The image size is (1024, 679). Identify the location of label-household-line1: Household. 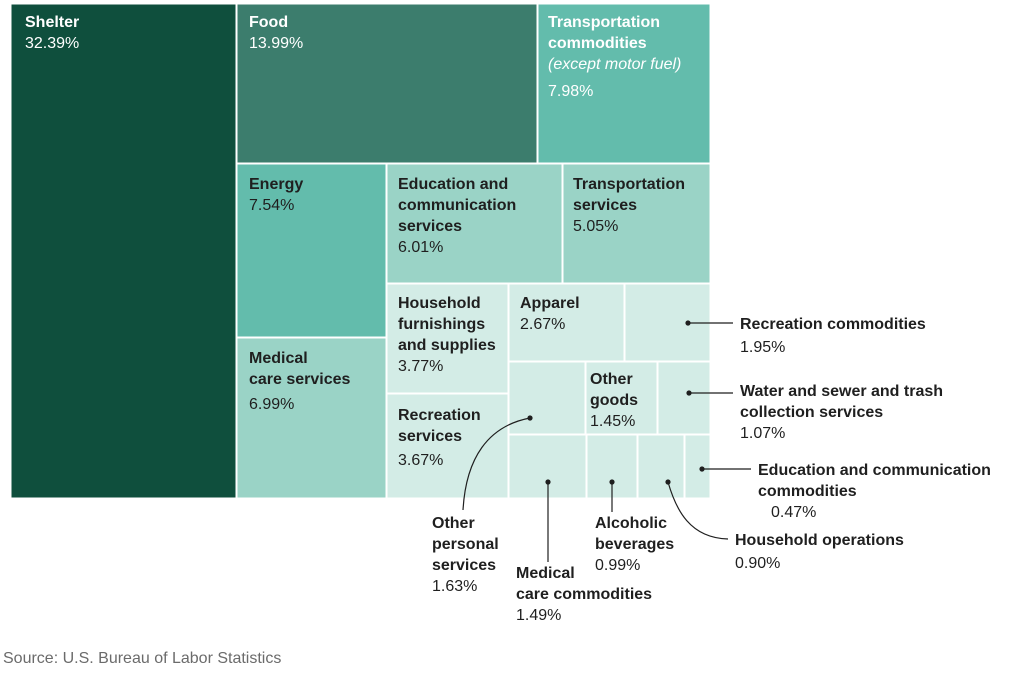
(439, 303).